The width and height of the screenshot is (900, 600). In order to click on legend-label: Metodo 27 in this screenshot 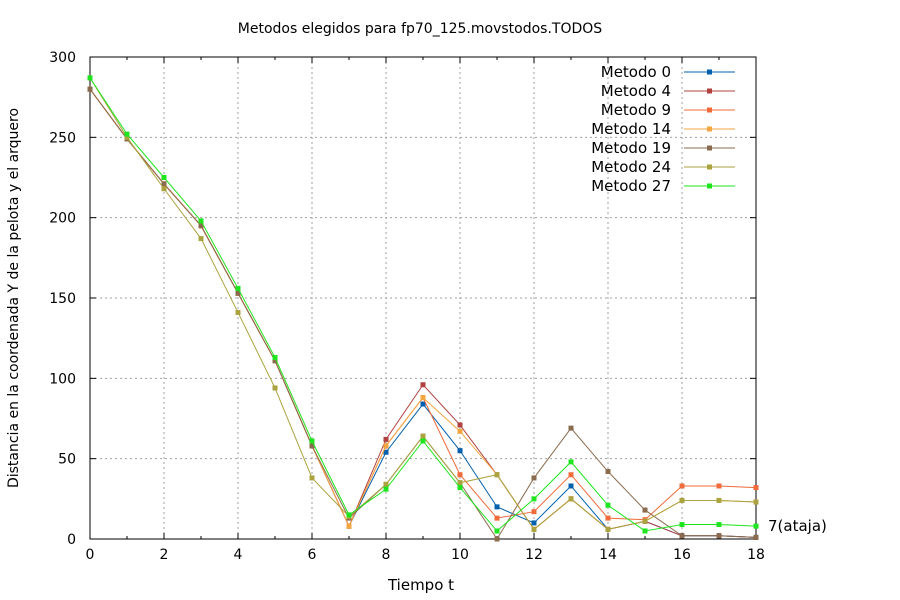, I will do `click(631, 186)`.